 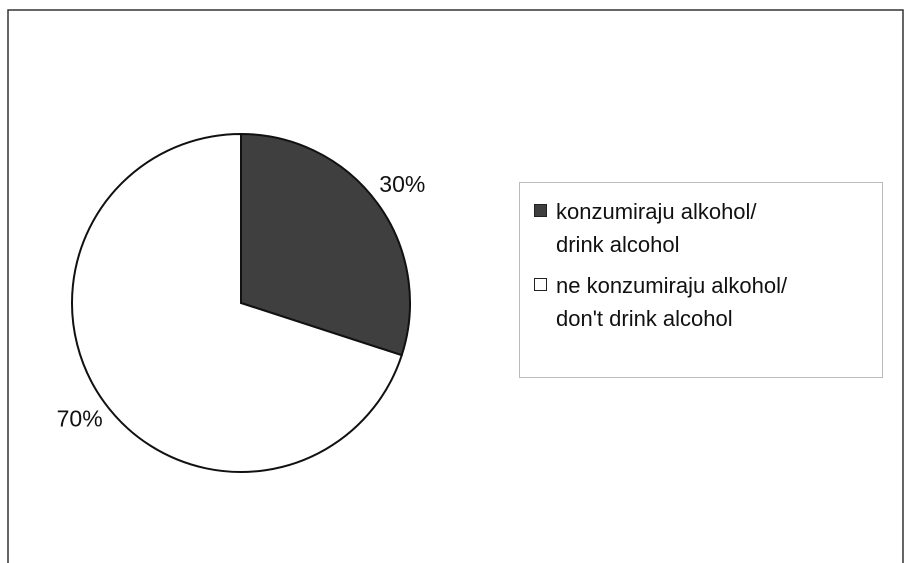 What do you see at coordinates (325, 244) in the screenshot?
I see `pie-slice` at bounding box center [325, 244].